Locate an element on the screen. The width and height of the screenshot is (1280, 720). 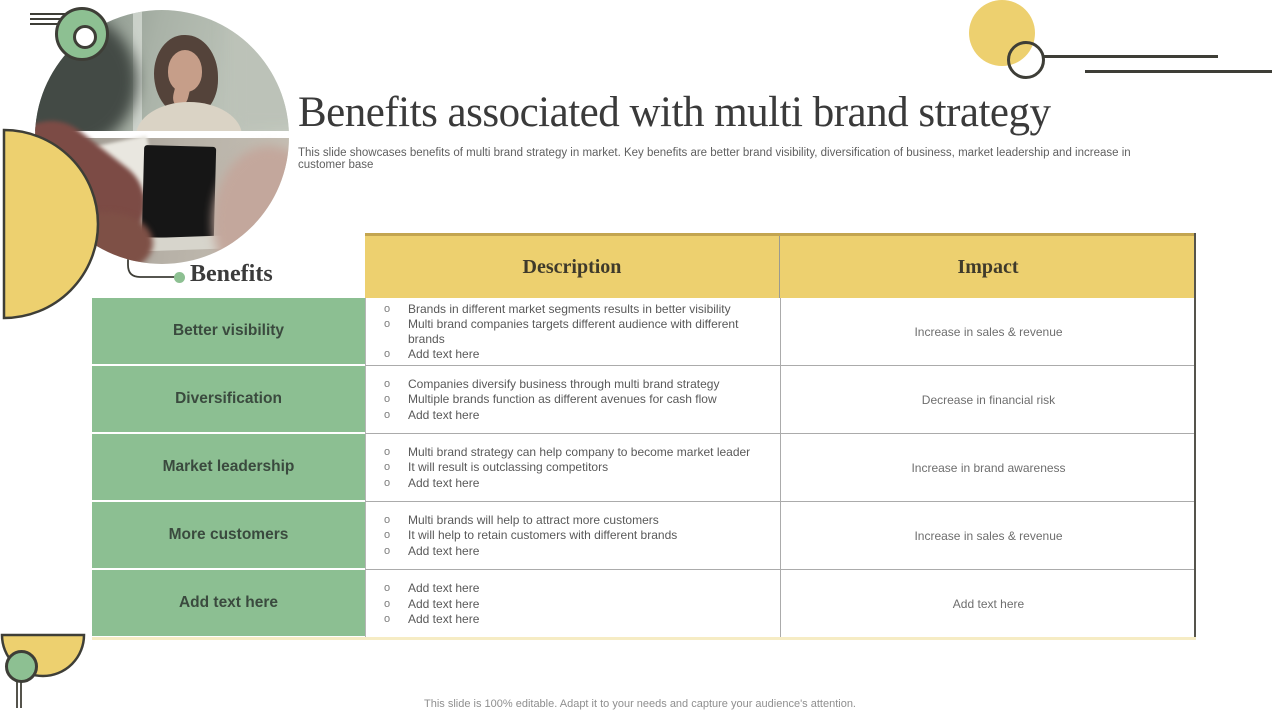
benefit-cell: Market leadership is located at coordinates (228, 468).